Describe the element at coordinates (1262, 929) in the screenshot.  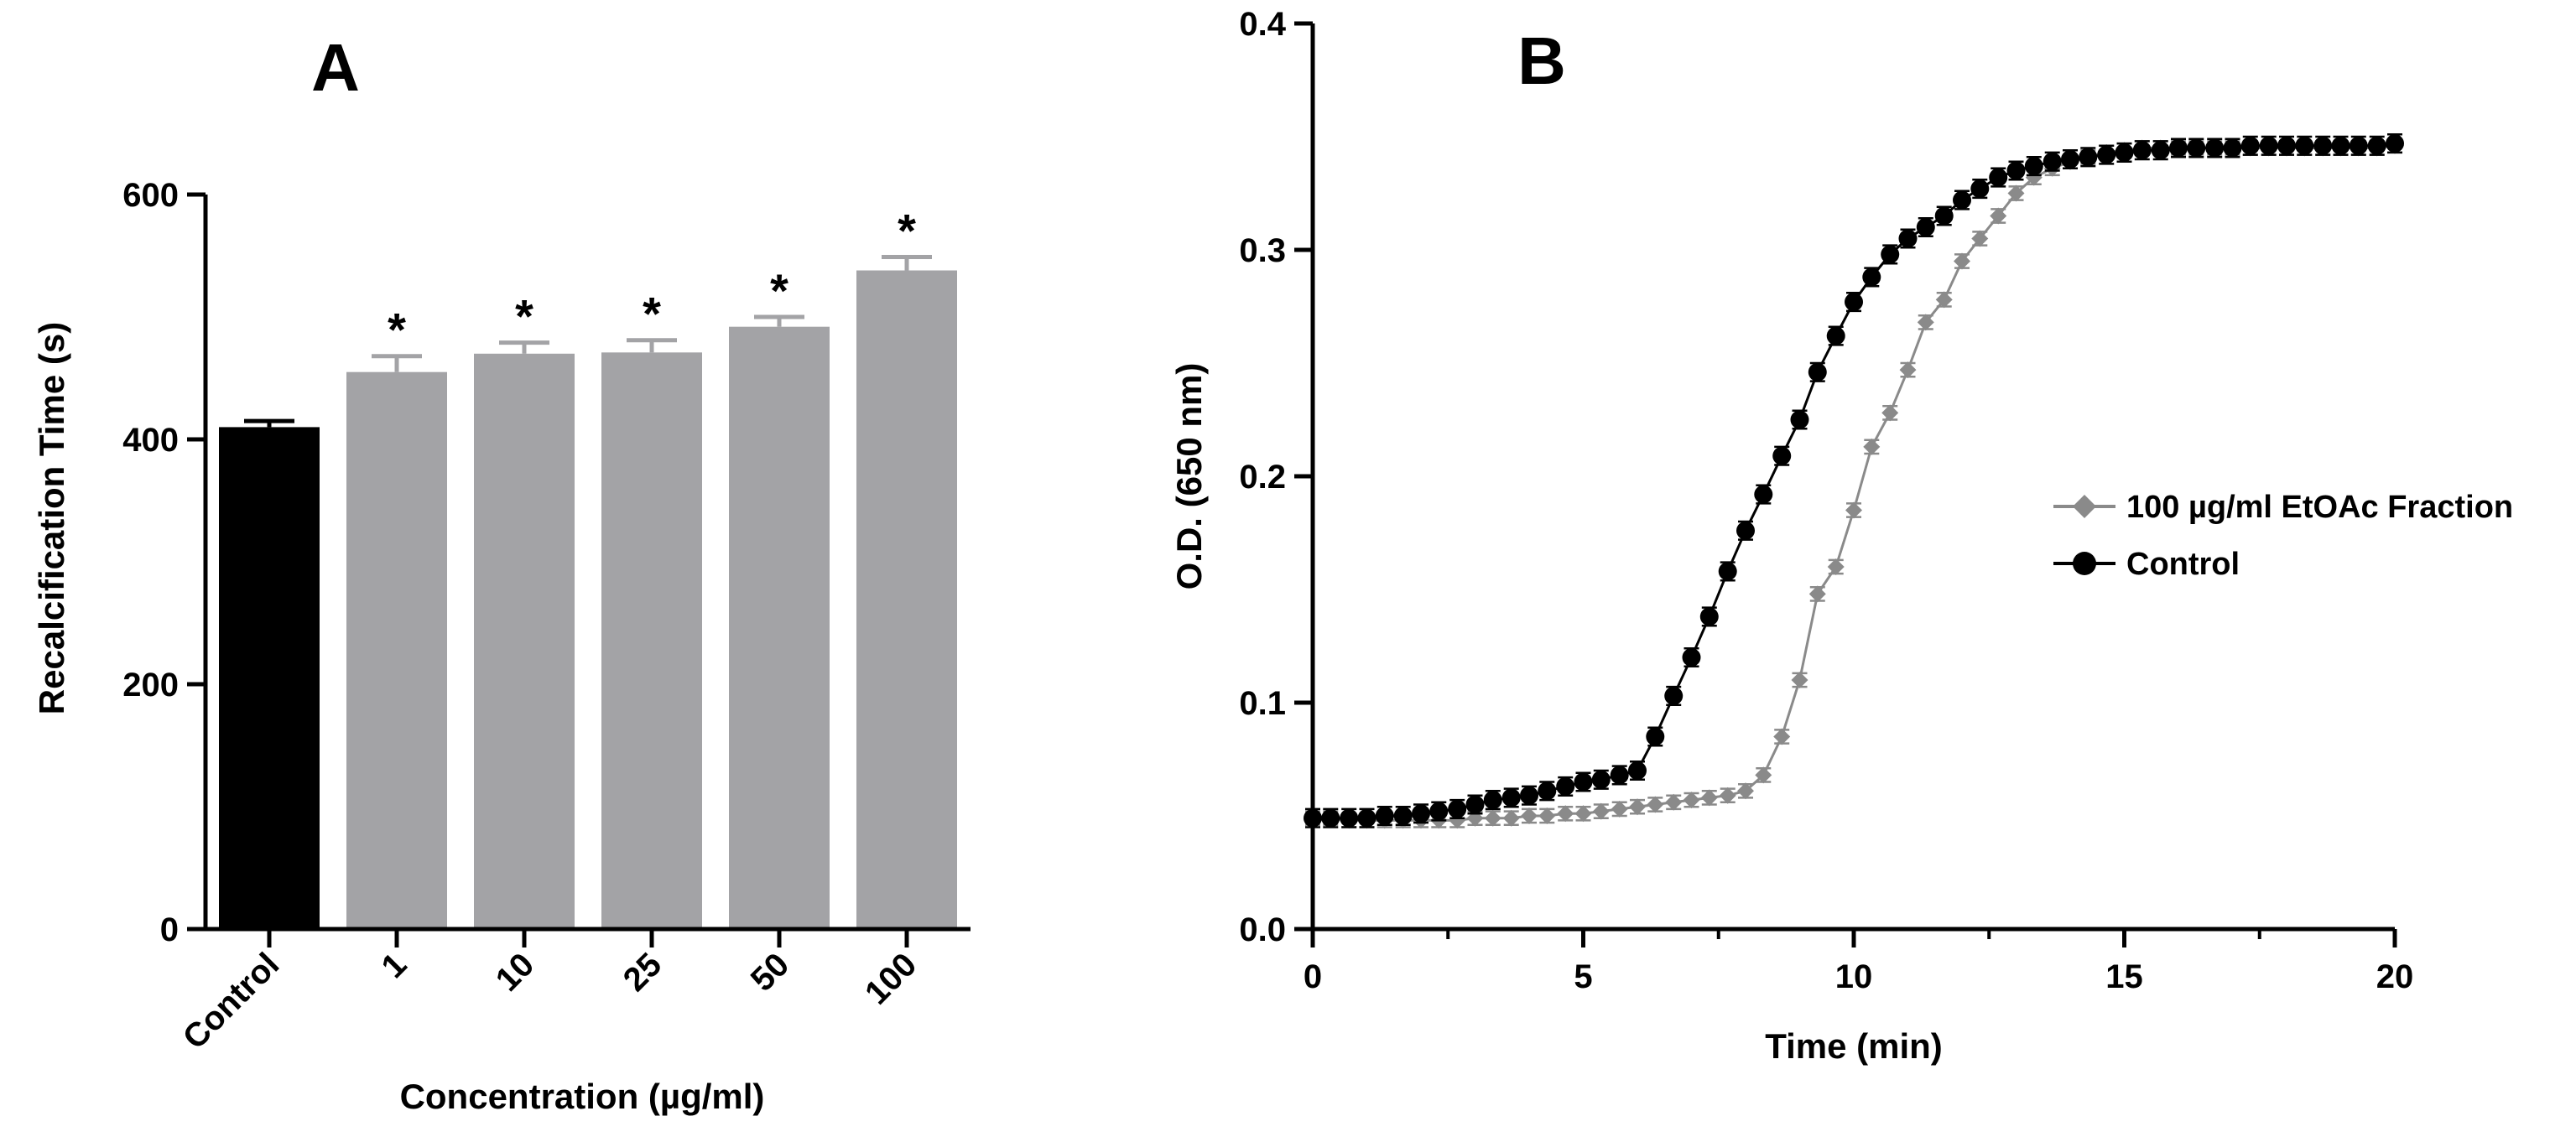
I see `y-tick-label-0: 0.0` at that location.